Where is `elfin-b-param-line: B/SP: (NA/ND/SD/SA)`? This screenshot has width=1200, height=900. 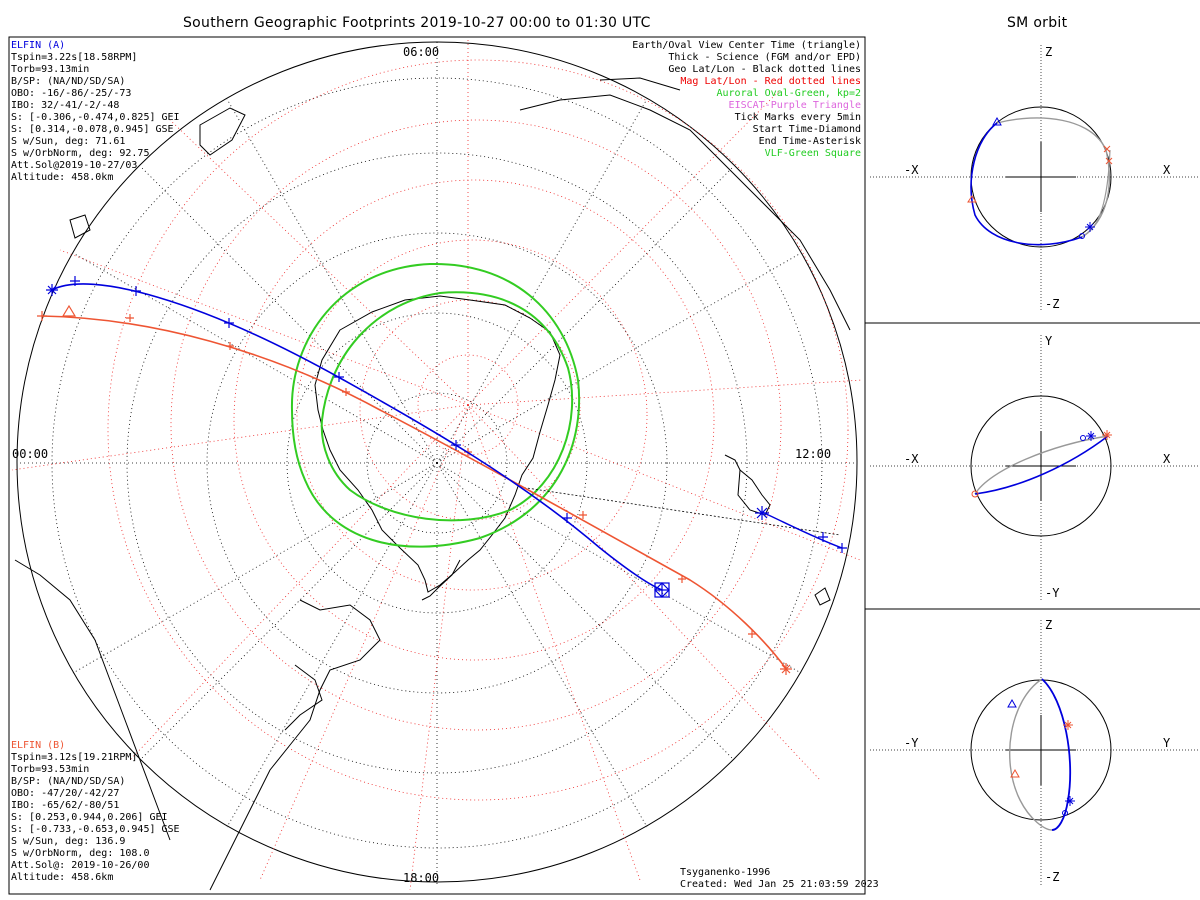
elfin-b-param-line: B/SP: (NA/ND/SD/SA) is located at coordinates (68, 781).